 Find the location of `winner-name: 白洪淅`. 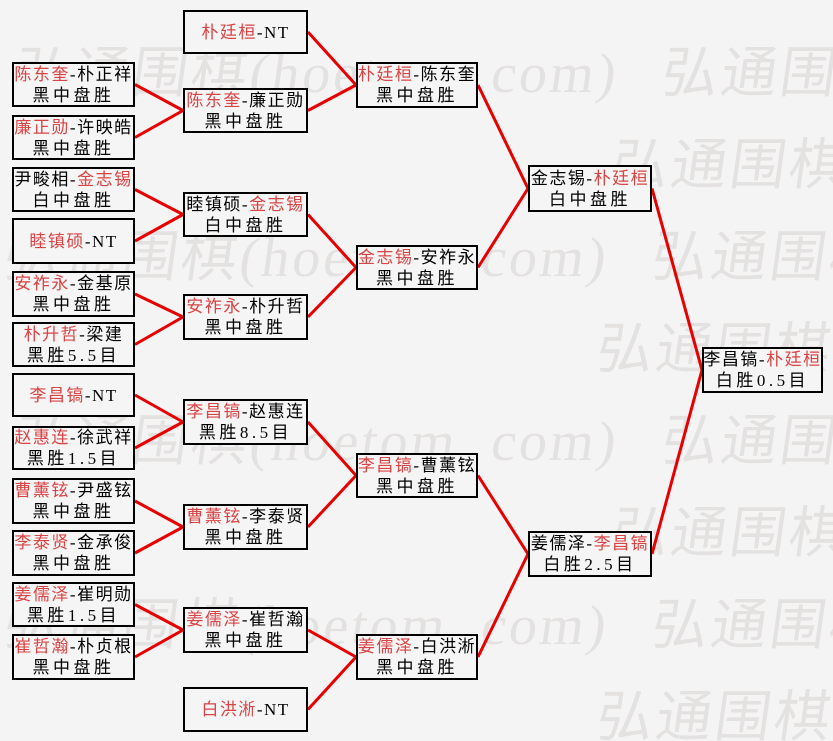

winner-name: 白洪淅 is located at coordinates (229, 709).